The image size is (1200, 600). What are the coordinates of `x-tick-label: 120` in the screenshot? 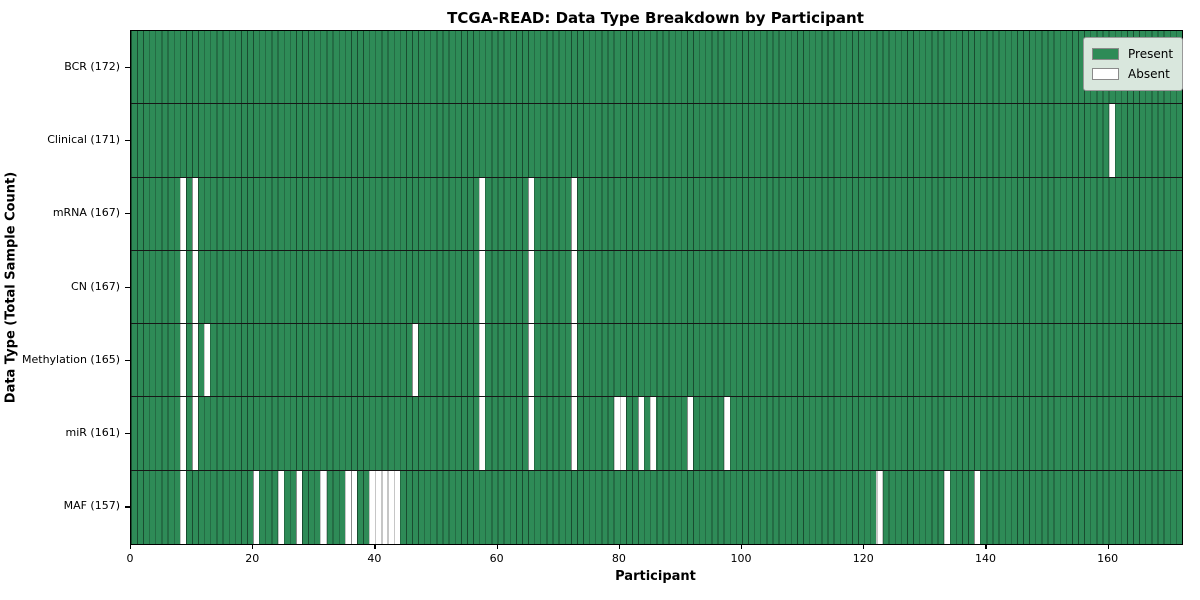 It's located at (863, 558).